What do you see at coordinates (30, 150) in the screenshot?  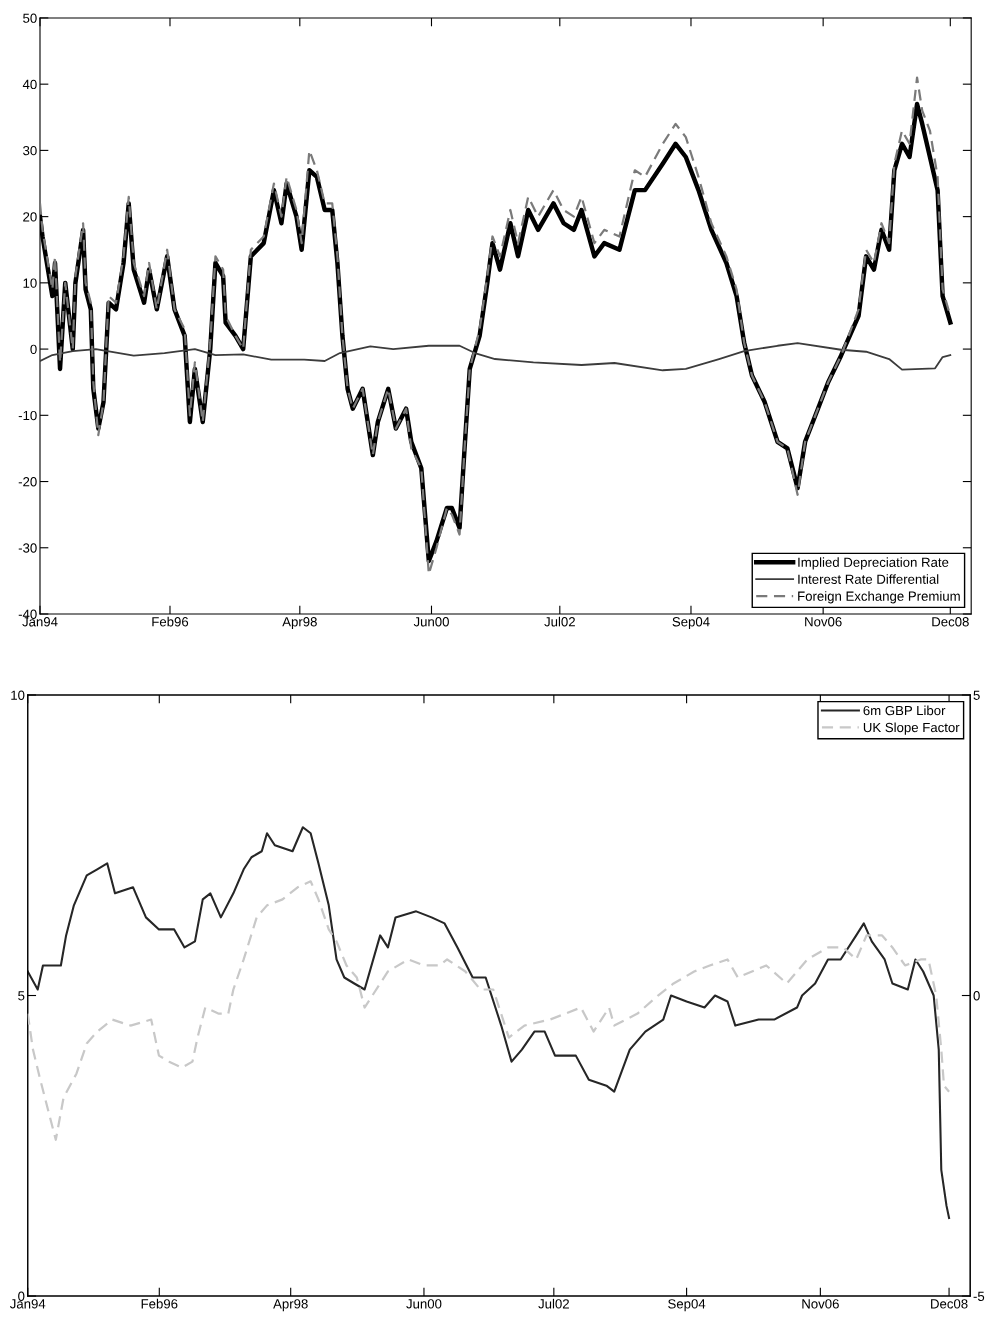 I see `y-tick-label: 30` at bounding box center [30, 150].